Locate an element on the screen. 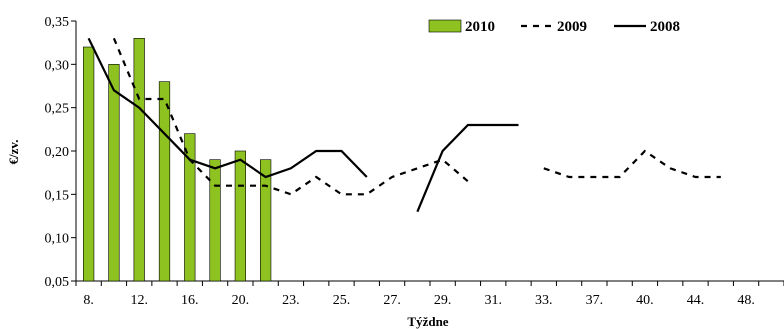 This screenshot has width=784, height=329. line-2009 is located at coordinates (632, 164).